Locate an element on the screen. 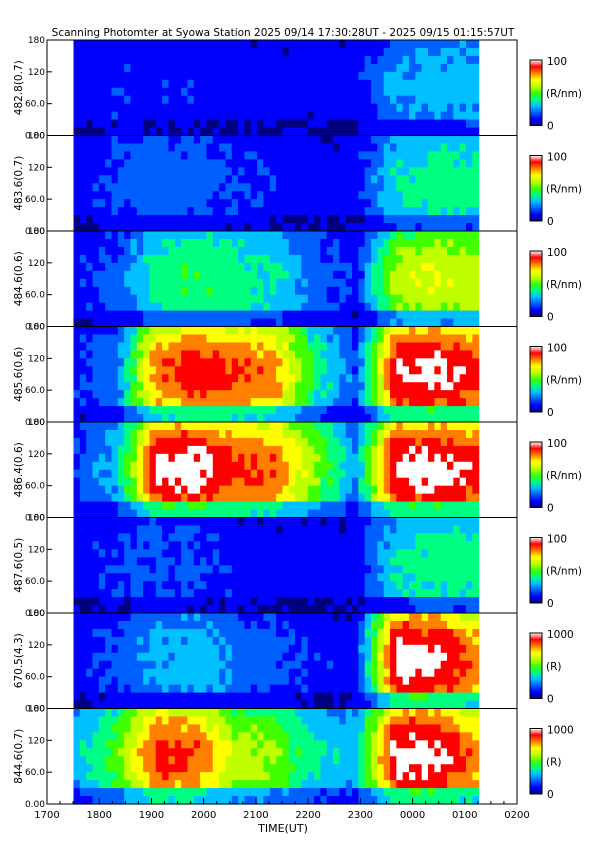 This screenshot has width=595, height=846. colorbar is located at coordinates (536, 571).